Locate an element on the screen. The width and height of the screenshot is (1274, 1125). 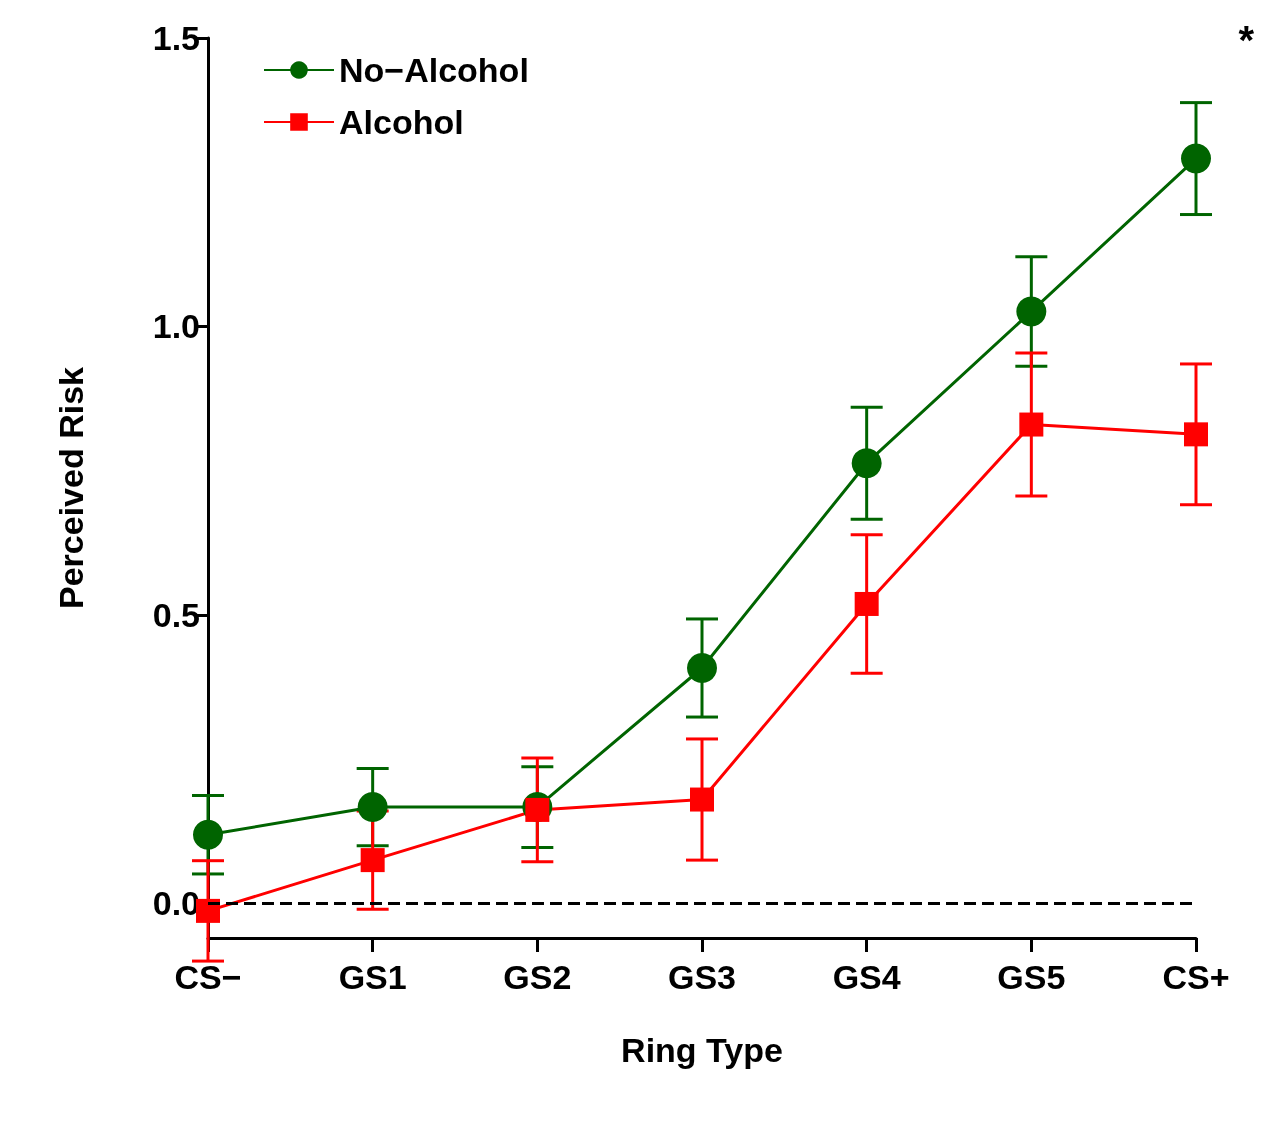
y-tick-label: 1.0 is located at coordinates (176, 326).